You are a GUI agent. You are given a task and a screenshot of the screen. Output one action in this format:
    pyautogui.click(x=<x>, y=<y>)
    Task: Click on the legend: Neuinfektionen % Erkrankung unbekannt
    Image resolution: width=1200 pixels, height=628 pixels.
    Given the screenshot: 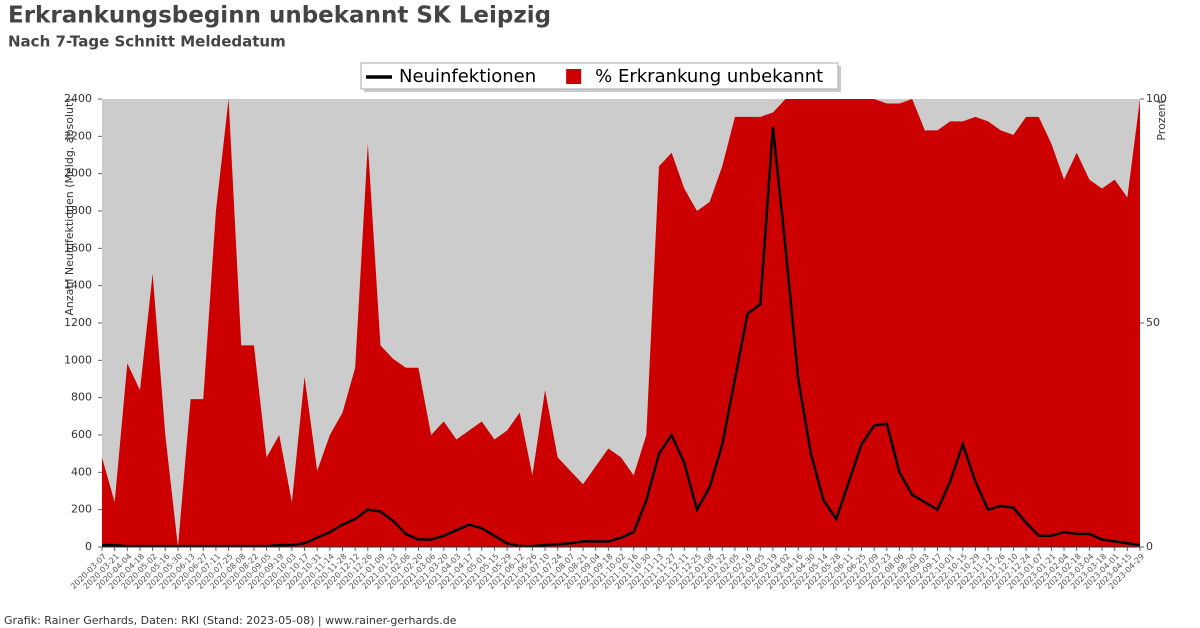 What is the action you would take?
    pyautogui.click(x=600, y=77)
    